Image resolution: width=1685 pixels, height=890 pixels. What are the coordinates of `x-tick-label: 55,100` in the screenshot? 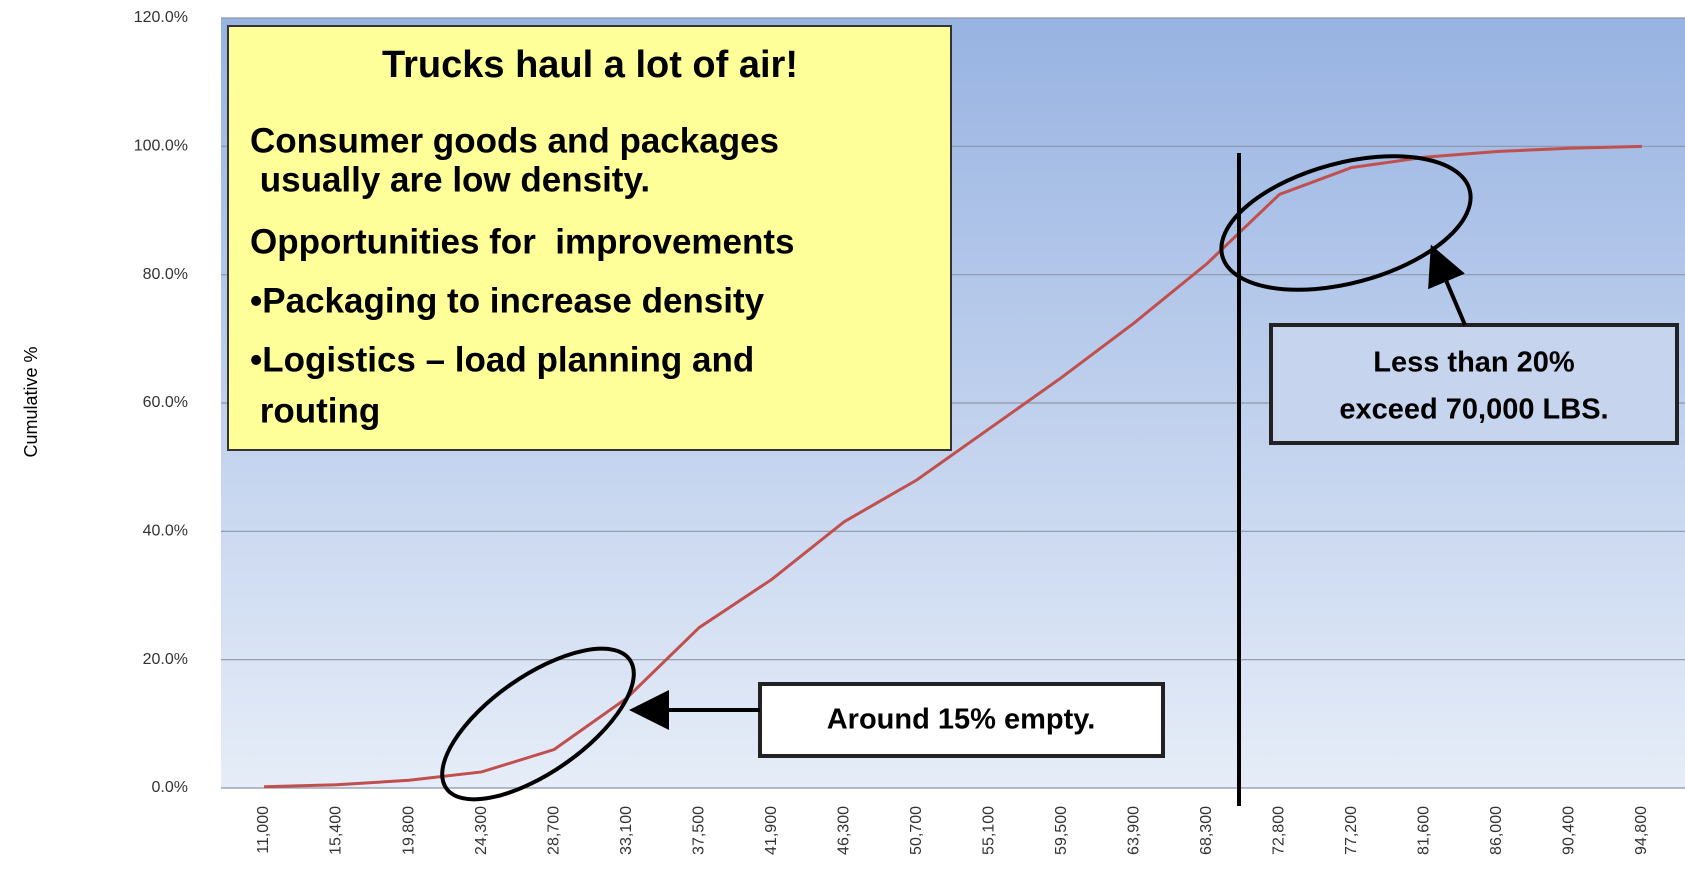 It's located at (988, 830).